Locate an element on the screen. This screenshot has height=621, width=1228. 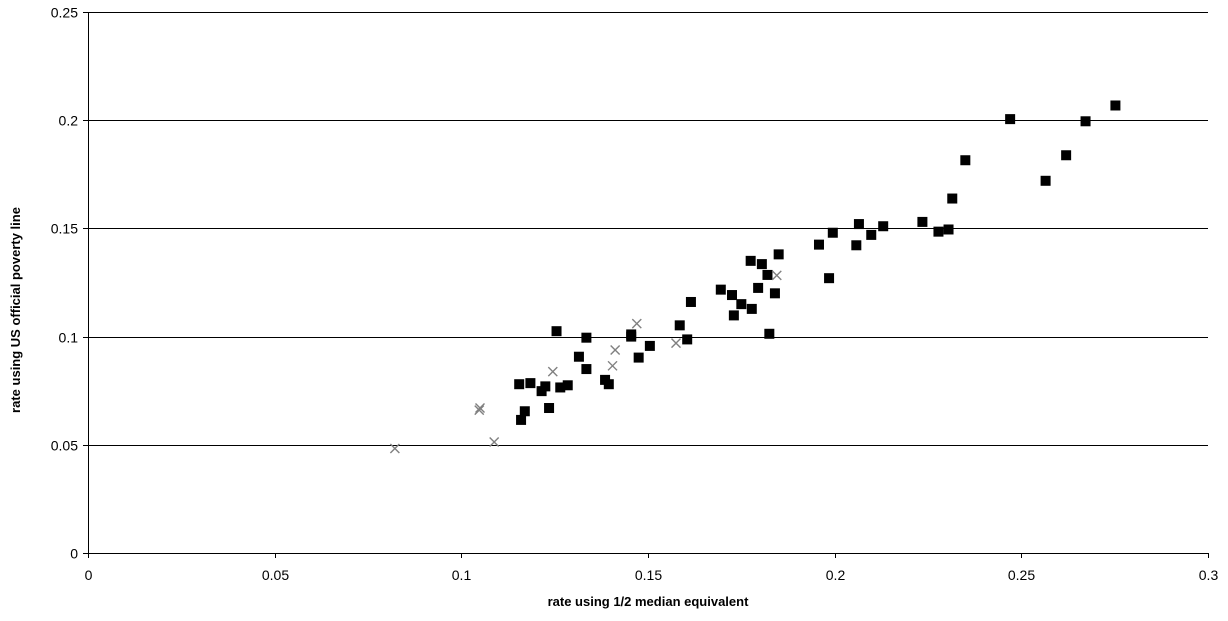
x-tick-label-5: 0.25 is located at coordinates (1021, 575).